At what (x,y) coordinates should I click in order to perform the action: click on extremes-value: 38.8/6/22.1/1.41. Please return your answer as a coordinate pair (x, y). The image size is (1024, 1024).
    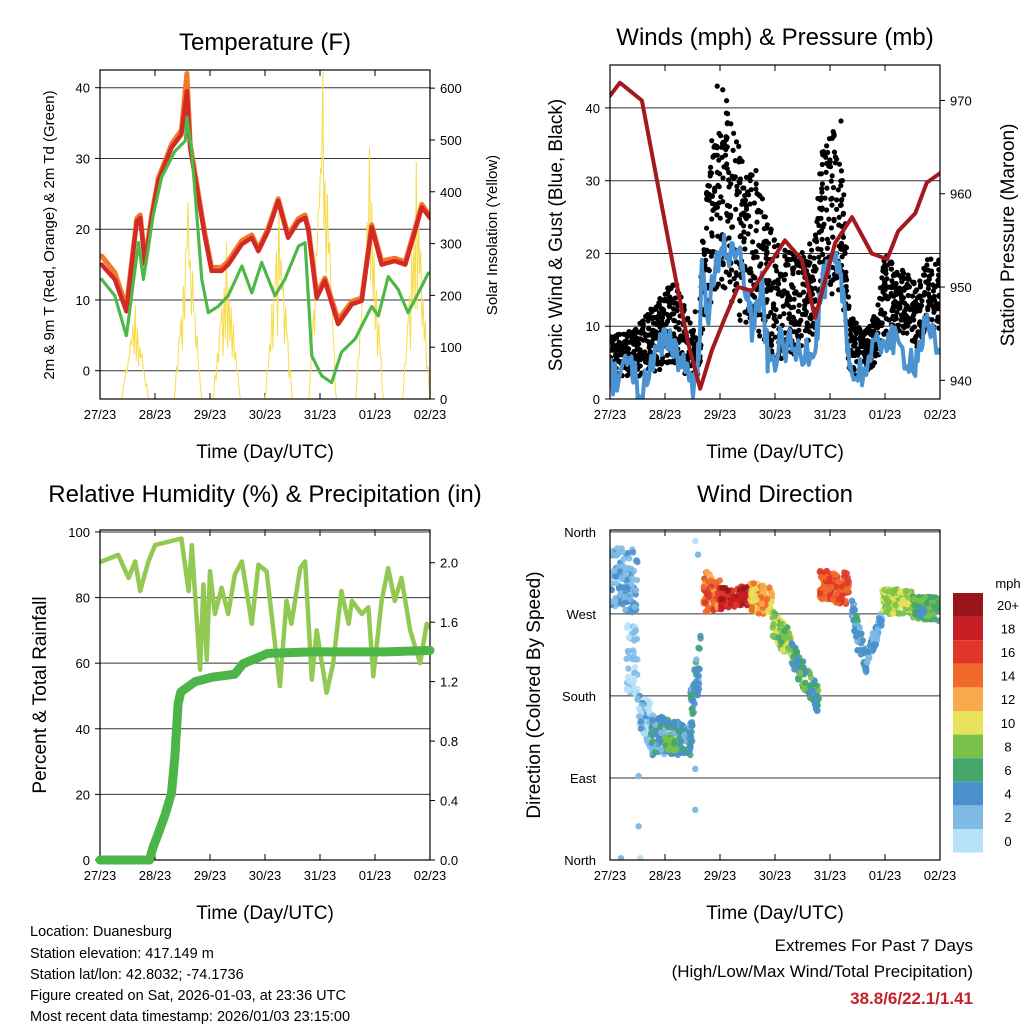
    Looking at the image, I should click on (911, 998).